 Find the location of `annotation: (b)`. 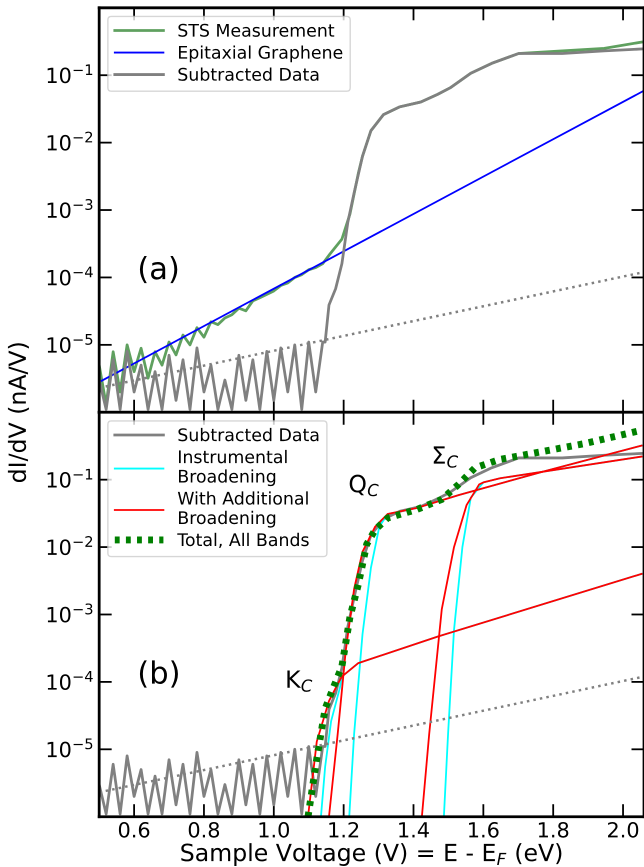

annotation: (b) is located at coordinates (159, 674).